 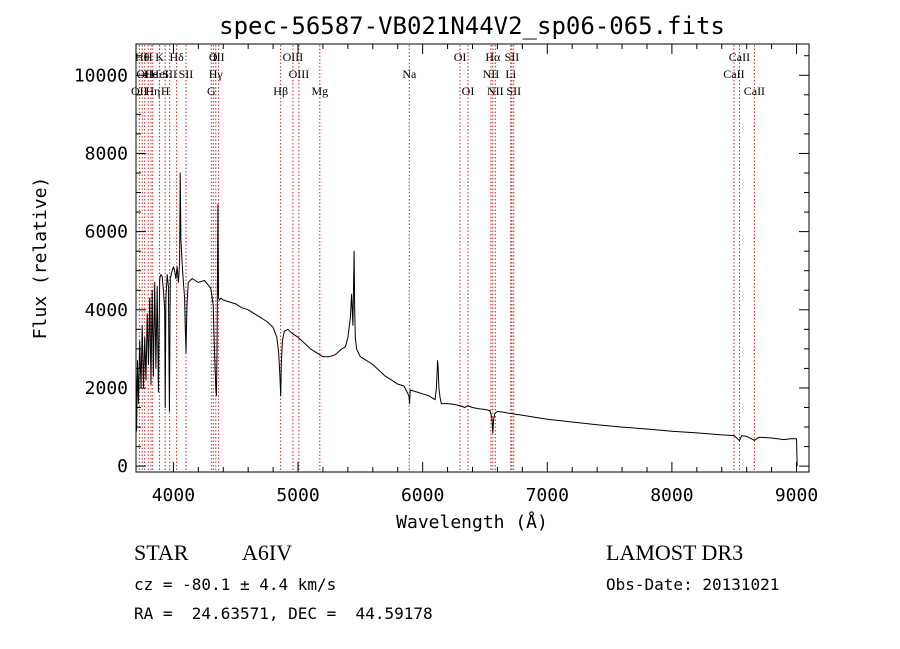 What do you see at coordinates (267, 552) in the screenshot?
I see `spectral-subclass: A6IV` at bounding box center [267, 552].